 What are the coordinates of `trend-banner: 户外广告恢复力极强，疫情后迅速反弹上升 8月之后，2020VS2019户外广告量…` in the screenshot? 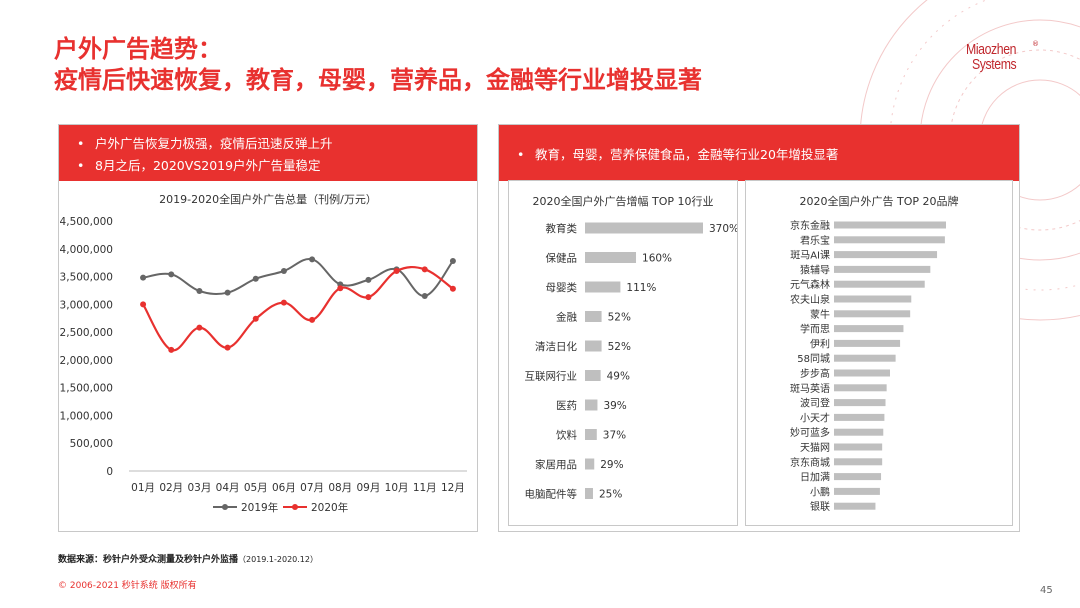 It's located at (268, 153).